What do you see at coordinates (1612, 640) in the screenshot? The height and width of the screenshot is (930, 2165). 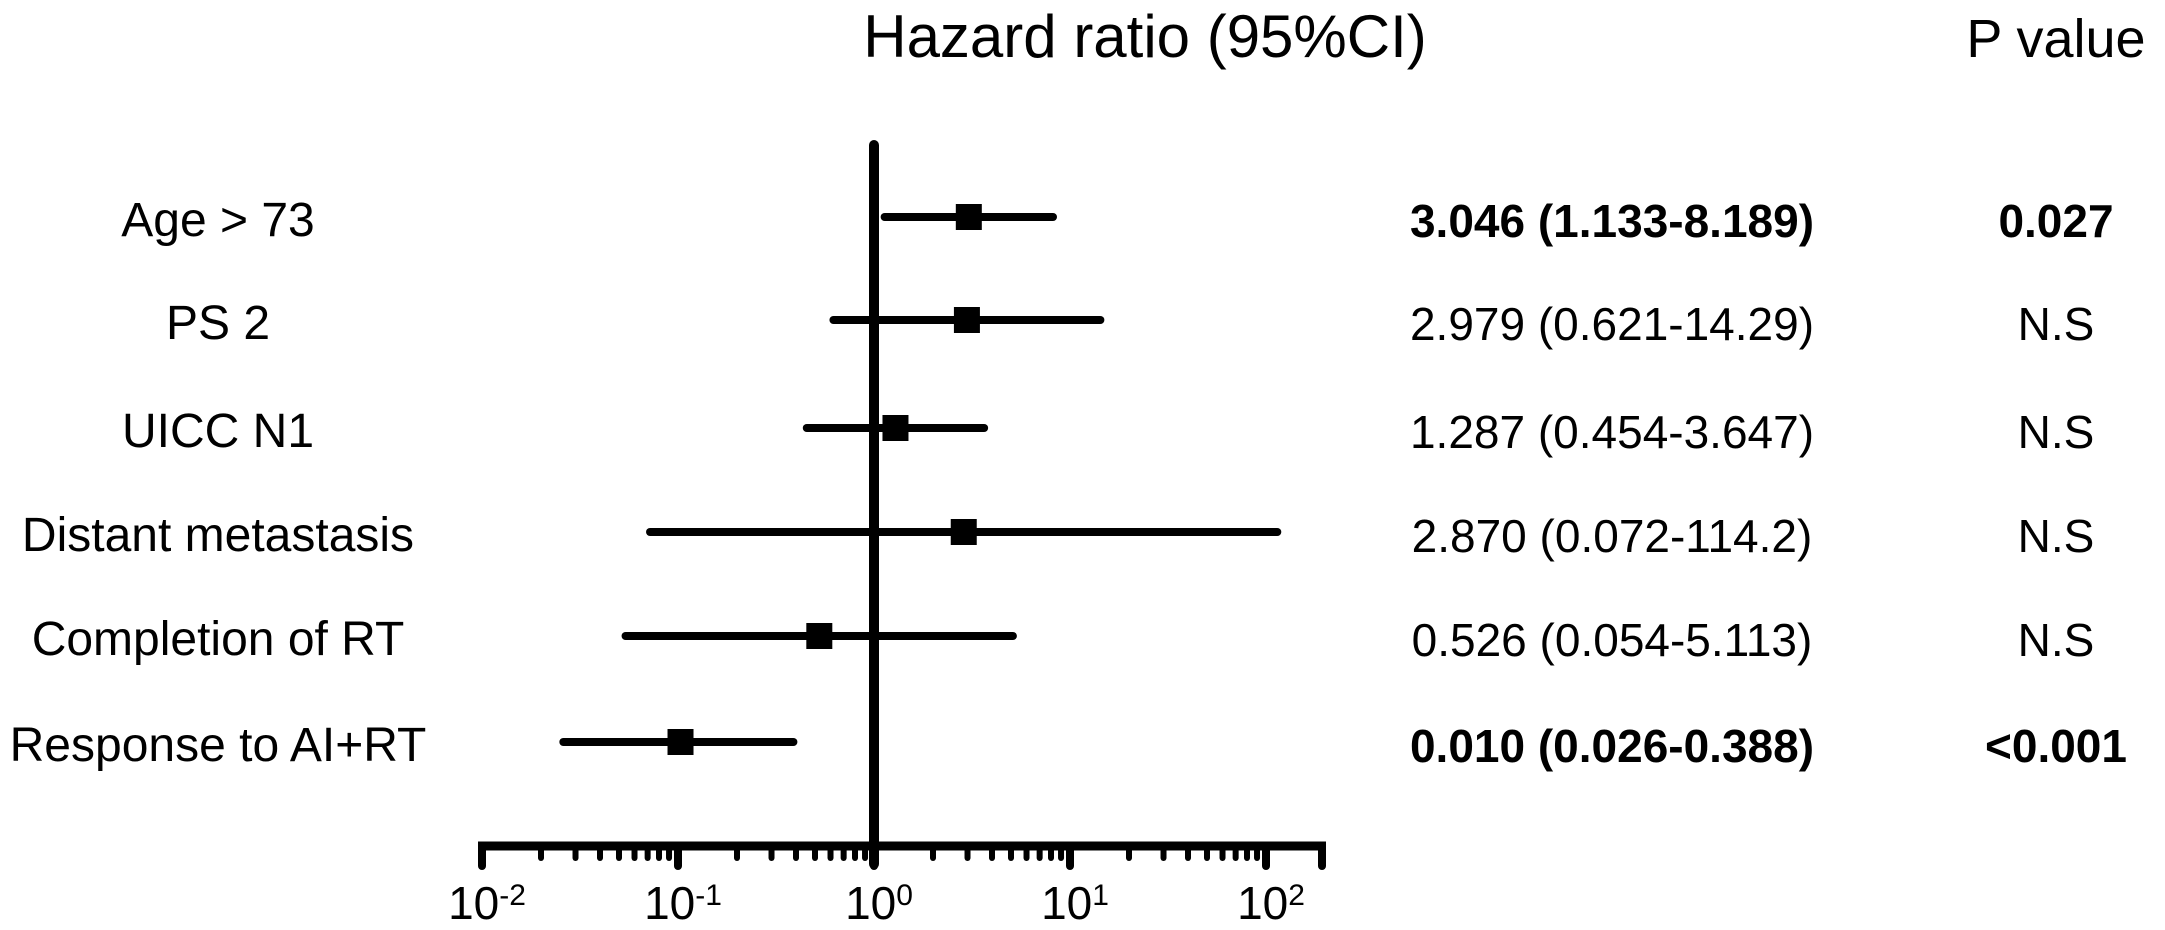 I see `hr-ci-value: 0.526 (0.054-5.113)` at bounding box center [1612, 640].